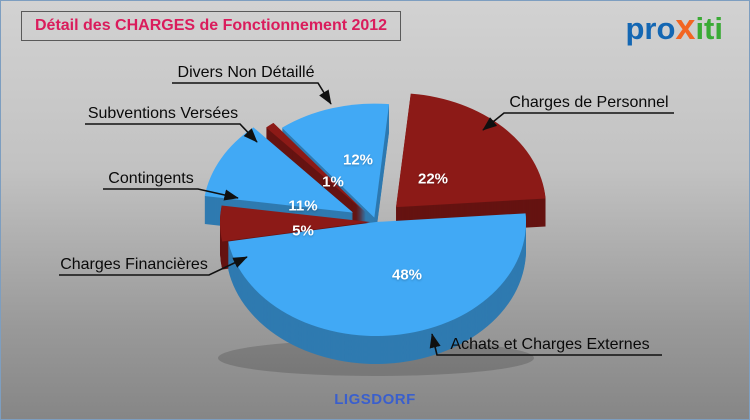 The height and width of the screenshot is (420, 750). Describe the element at coordinates (550, 344) in the screenshot. I see `callout-label-achats-charges-externes: Achats et Charges Externes` at that location.